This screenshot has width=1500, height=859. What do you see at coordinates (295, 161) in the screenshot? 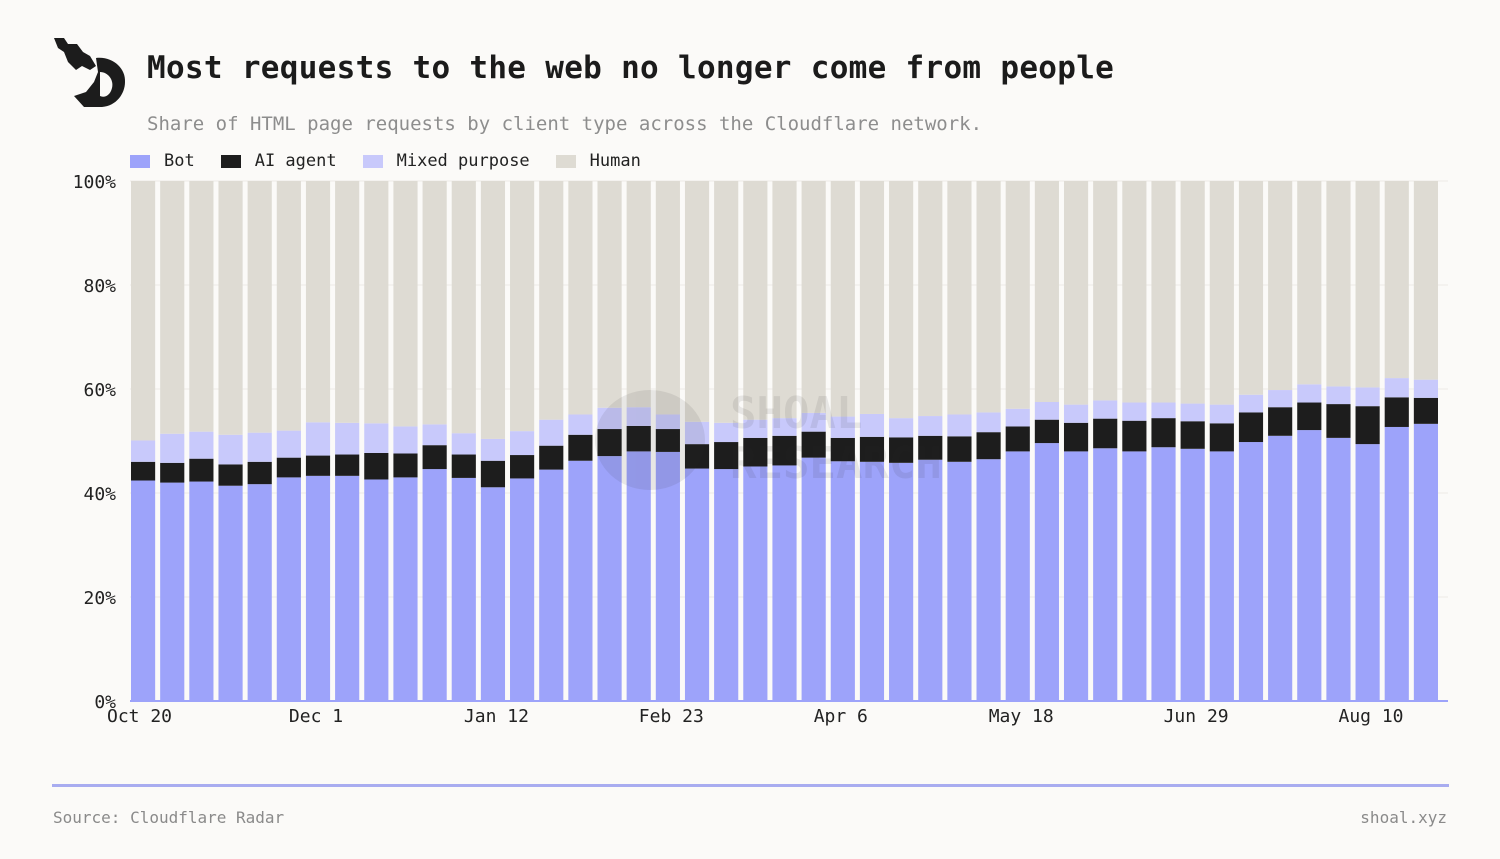
I see `legend-label-ai-agent: AI agent` at bounding box center [295, 161].